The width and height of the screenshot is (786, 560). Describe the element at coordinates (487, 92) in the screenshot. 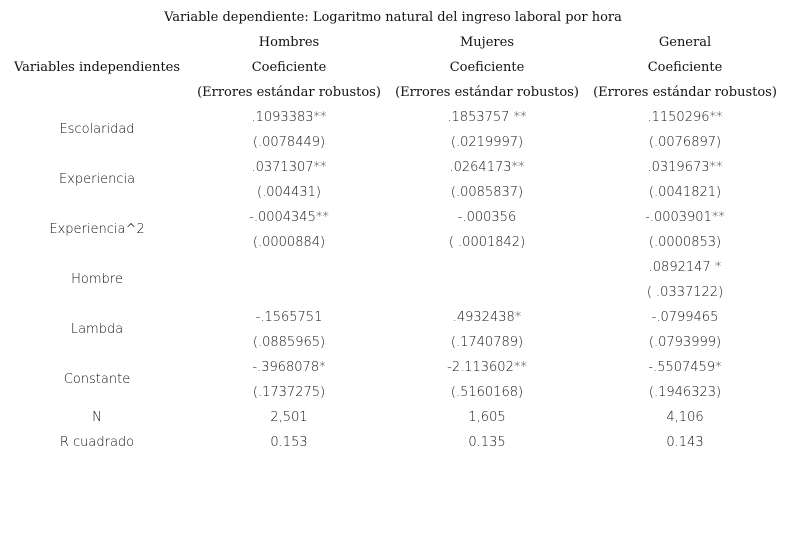

I see `header-note-mujeres: (Errores estándar robustos)` at that location.